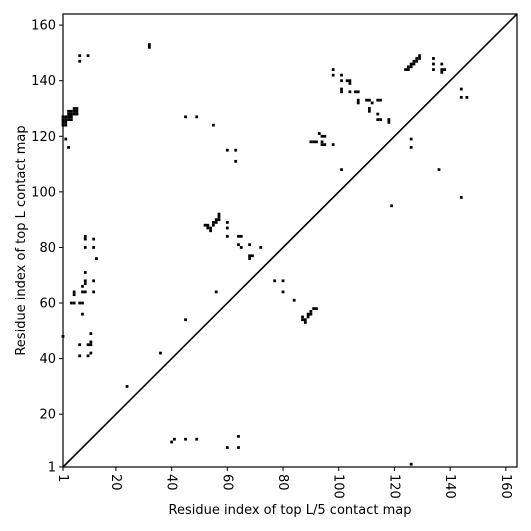 This screenshot has width=531, height=531. What do you see at coordinates (43, 81) in the screenshot?
I see `y-tick-label: 140` at bounding box center [43, 81].